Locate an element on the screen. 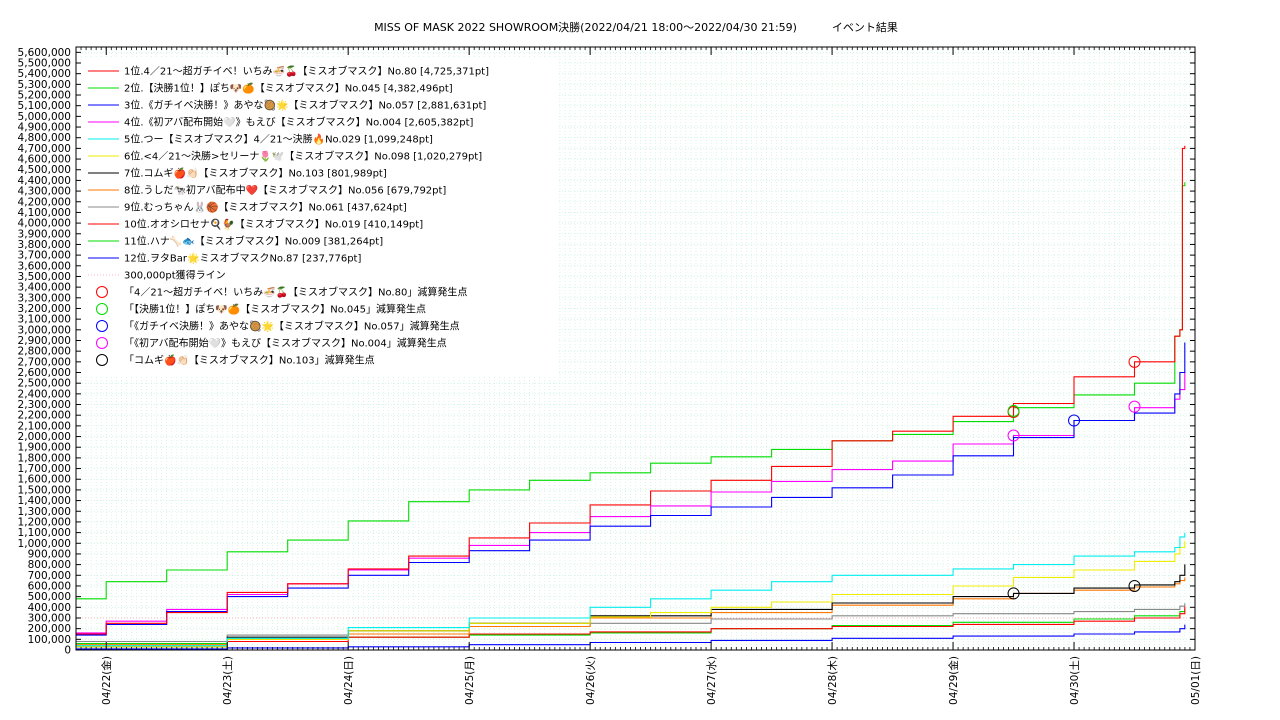  y-tick-label: 2,900,000 is located at coordinates (44, 341).